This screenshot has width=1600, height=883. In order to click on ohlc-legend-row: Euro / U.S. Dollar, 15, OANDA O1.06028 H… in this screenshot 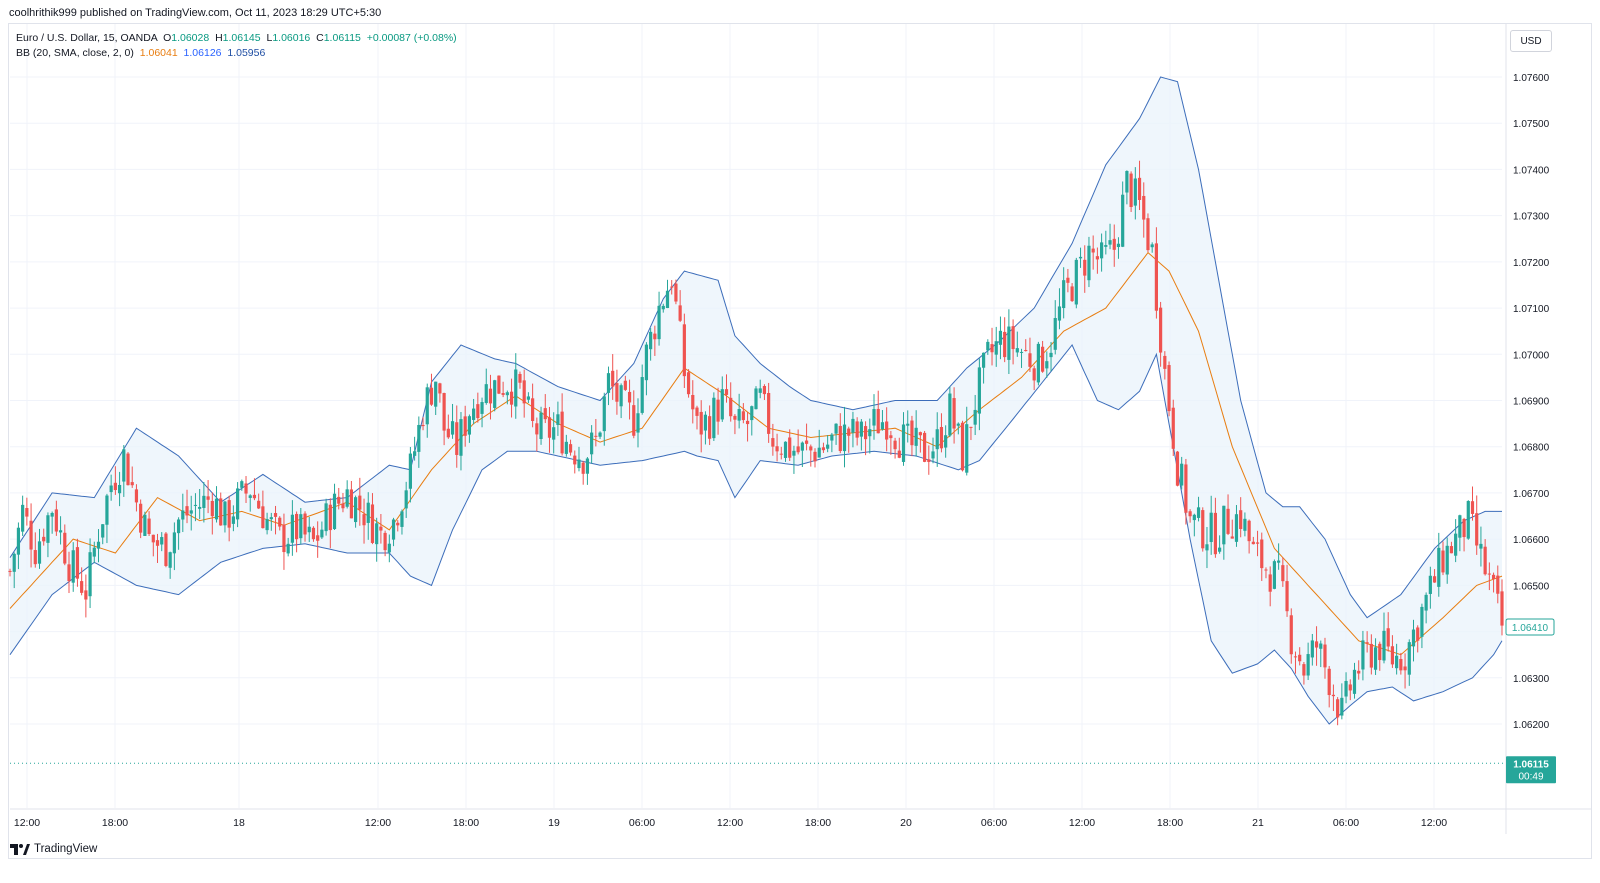, I will do `click(236, 38)`.